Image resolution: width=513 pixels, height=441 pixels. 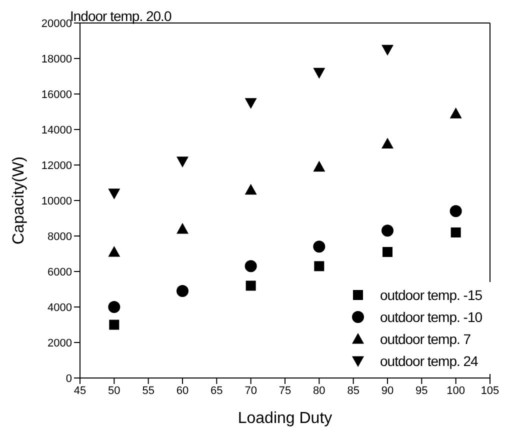 What do you see at coordinates (56, 24) in the screenshot?
I see `y-tick-label: 20000` at bounding box center [56, 24].